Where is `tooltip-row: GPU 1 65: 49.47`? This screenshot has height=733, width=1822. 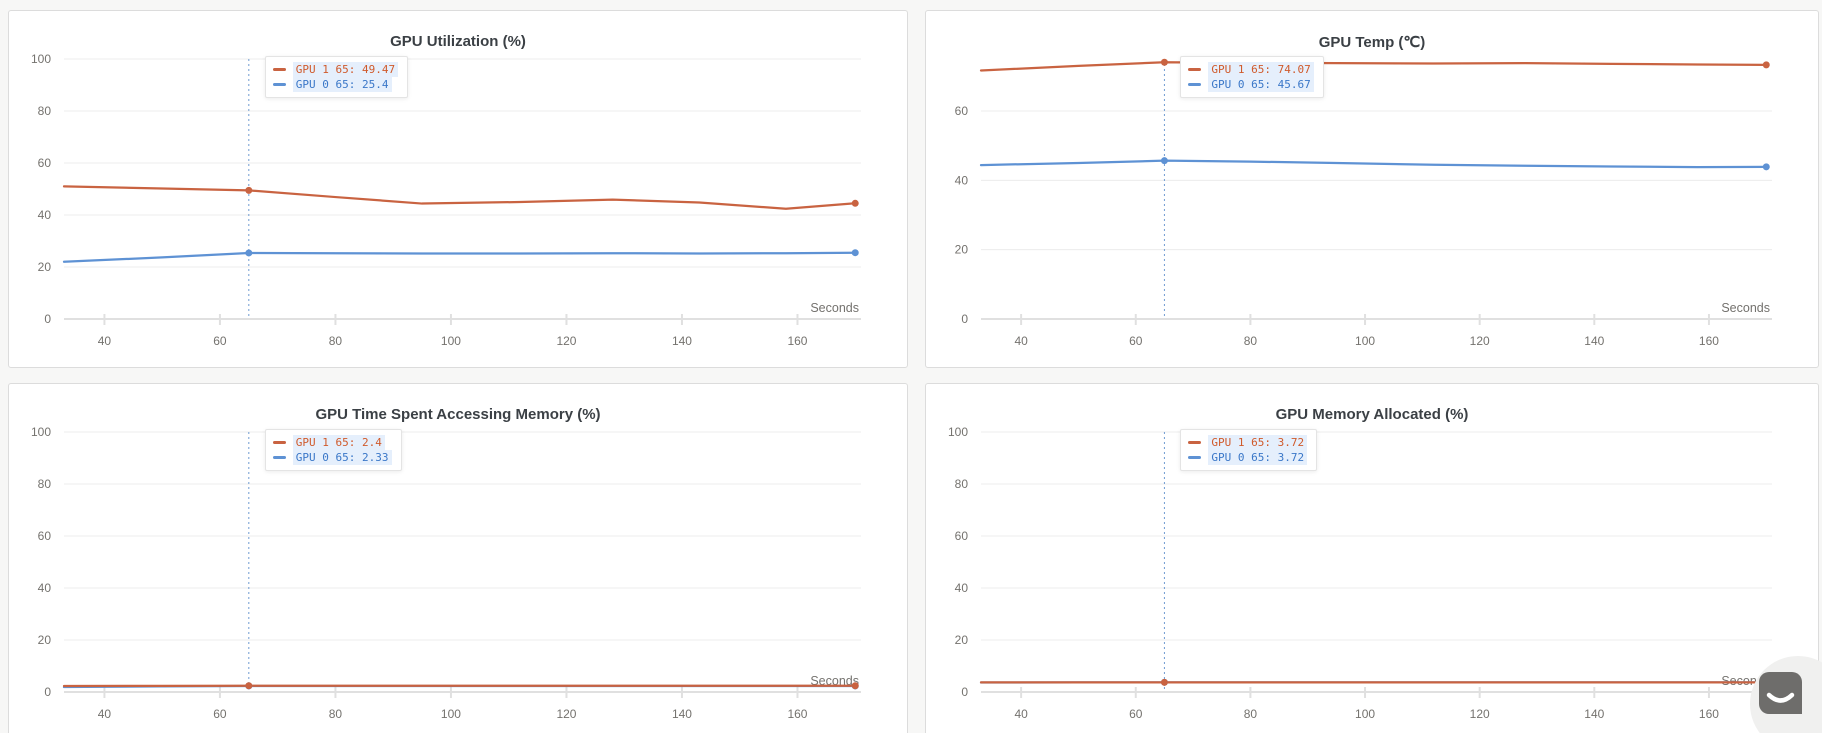 tooltip-row: GPU 1 65: 49.47 is located at coordinates (335, 69).